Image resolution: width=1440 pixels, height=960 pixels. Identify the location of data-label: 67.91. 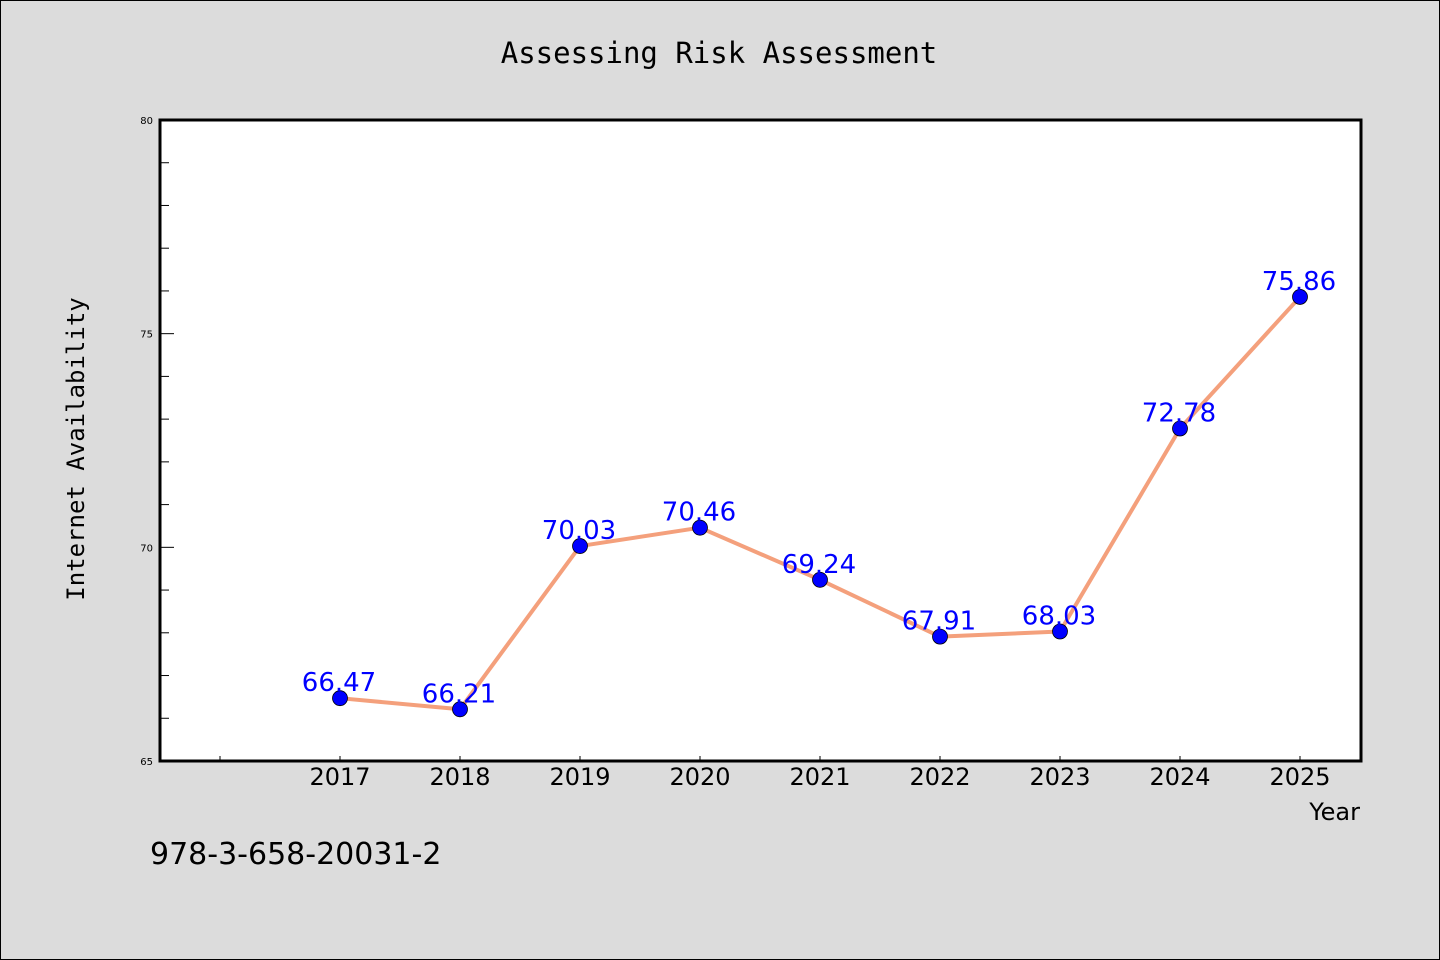
(939, 622).